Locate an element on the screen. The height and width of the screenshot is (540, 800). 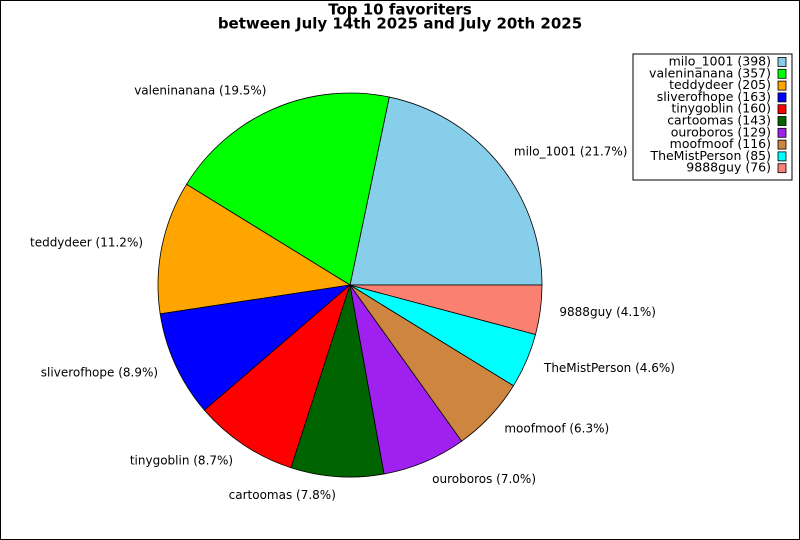
legend-label: milo_1001 (398) is located at coordinates (720, 61).